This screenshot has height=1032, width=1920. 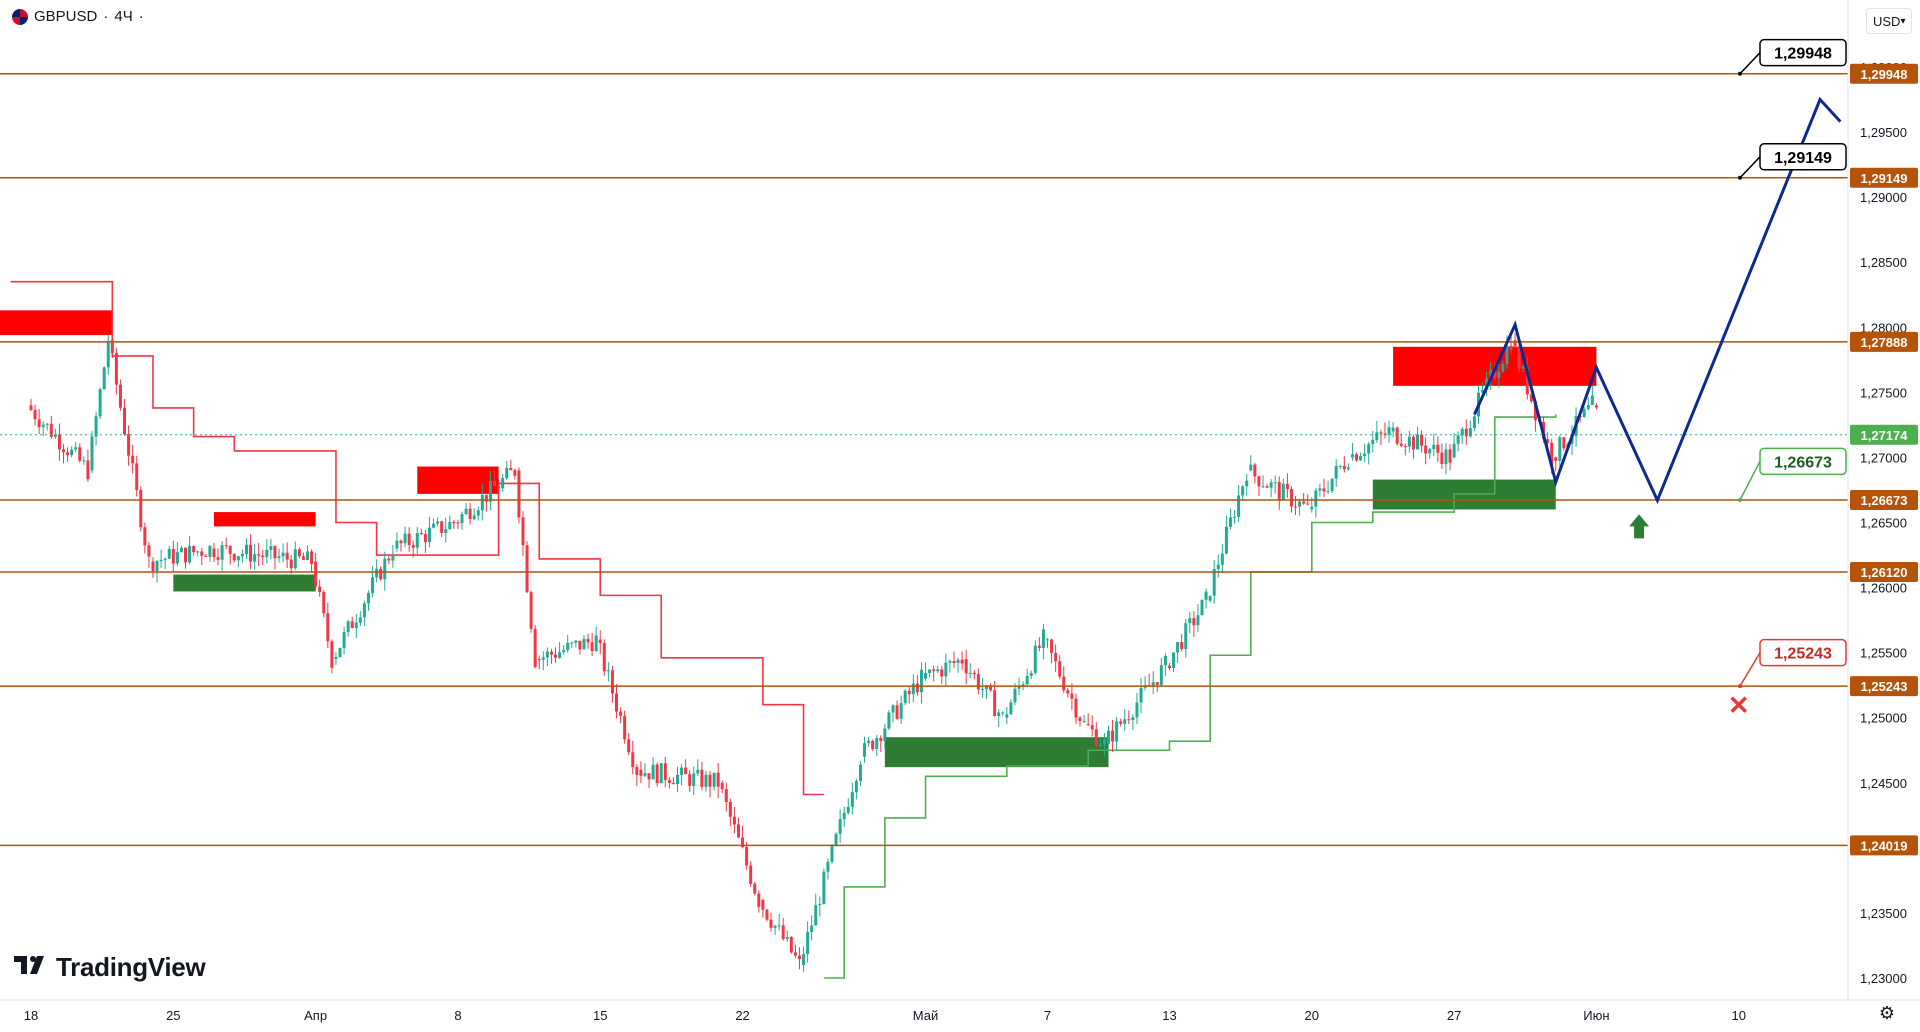 I want to click on price-tick-label: 1,27500, so click(x=1883, y=392).